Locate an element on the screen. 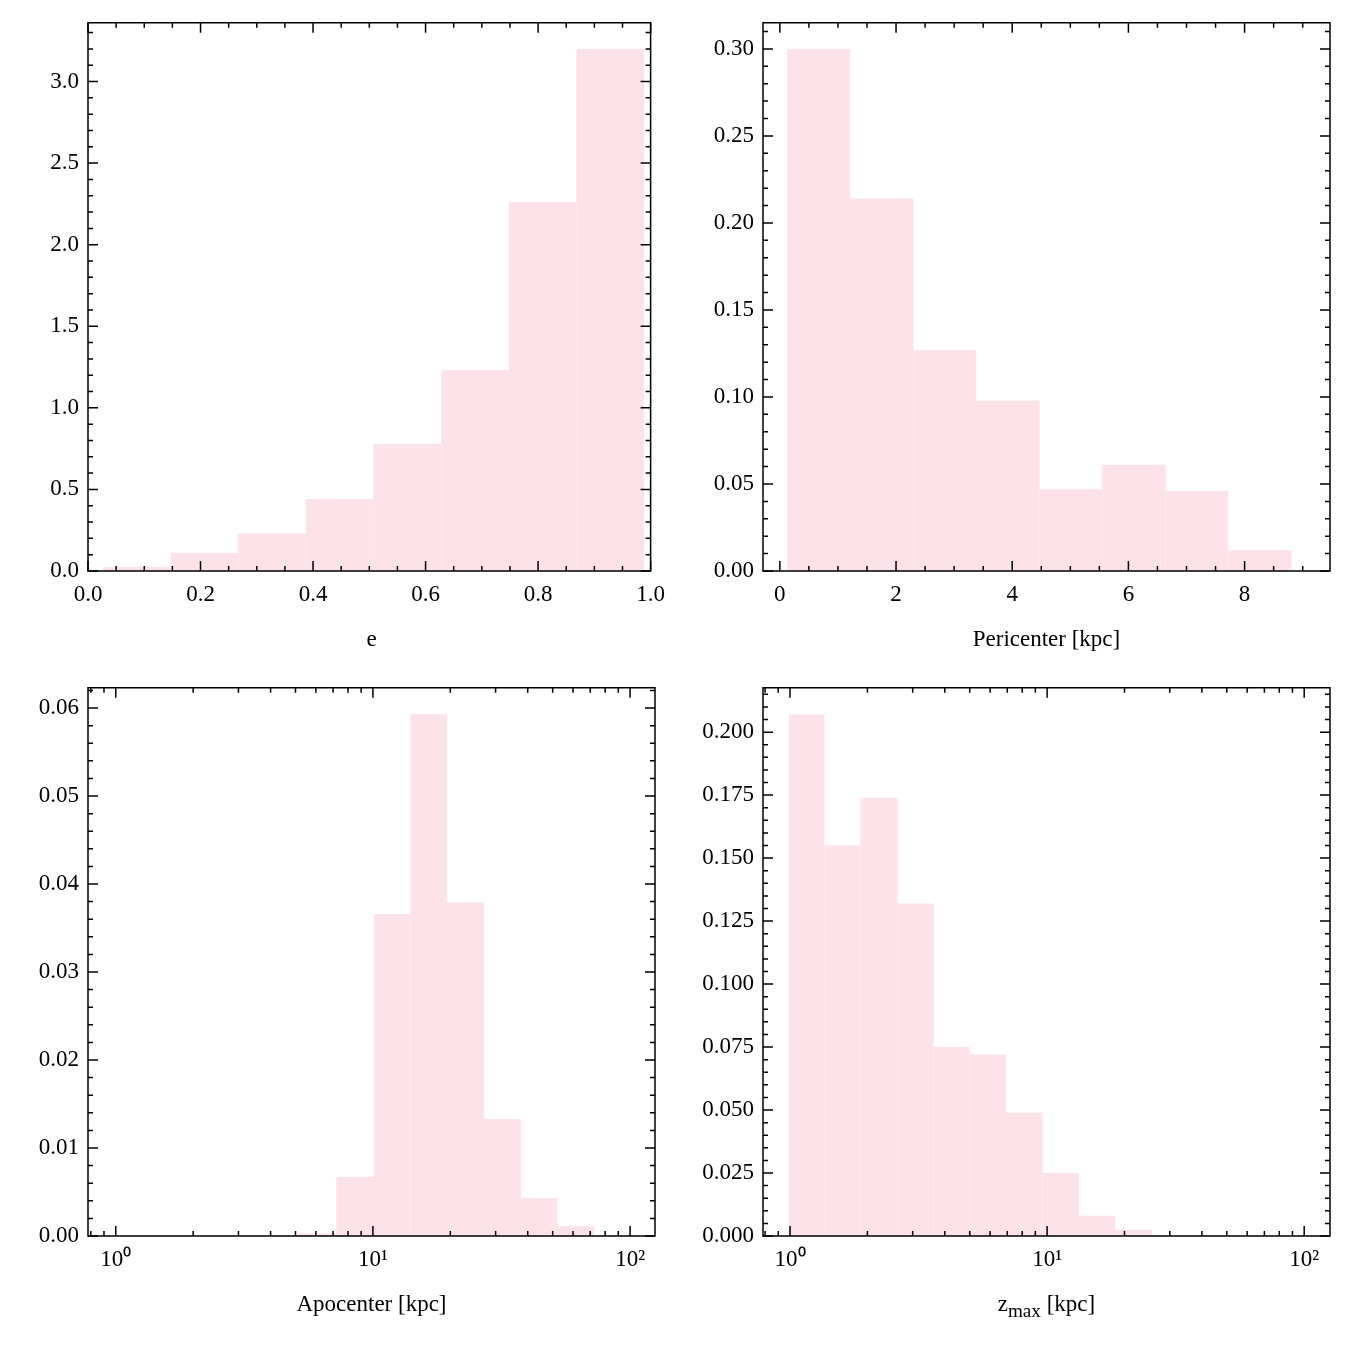 The width and height of the screenshot is (1350, 1350). x-tick-label: 0.0 is located at coordinates (88, 593).